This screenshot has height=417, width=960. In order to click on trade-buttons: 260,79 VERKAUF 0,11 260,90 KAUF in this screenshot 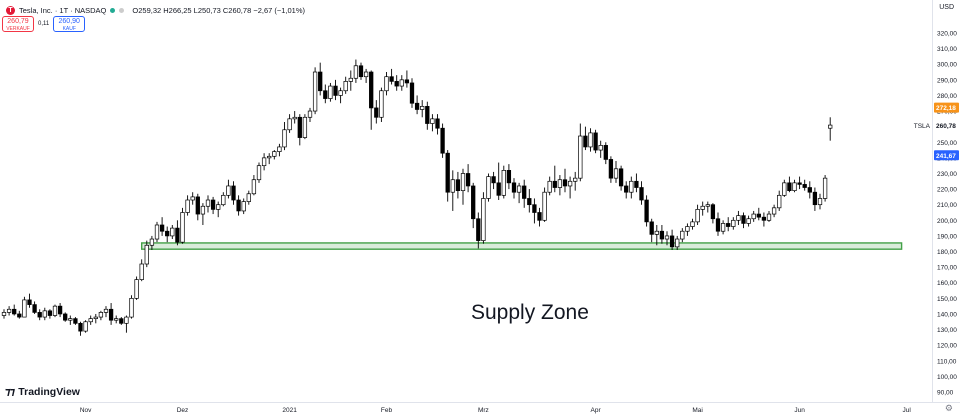, I will do `click(44, 24)`.